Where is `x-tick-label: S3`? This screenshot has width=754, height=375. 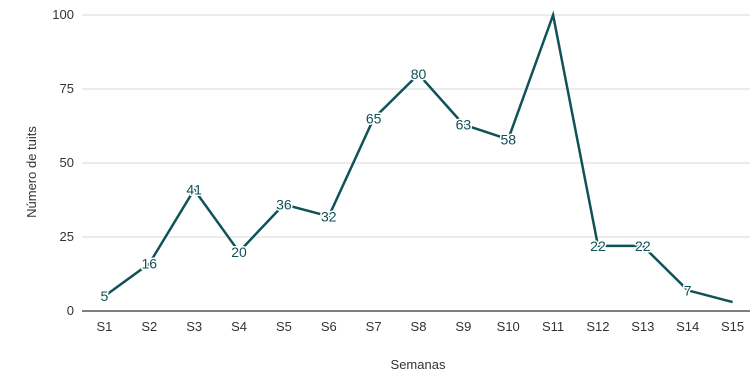 x-tick-label: S3 is located at coordinates (194, 326).